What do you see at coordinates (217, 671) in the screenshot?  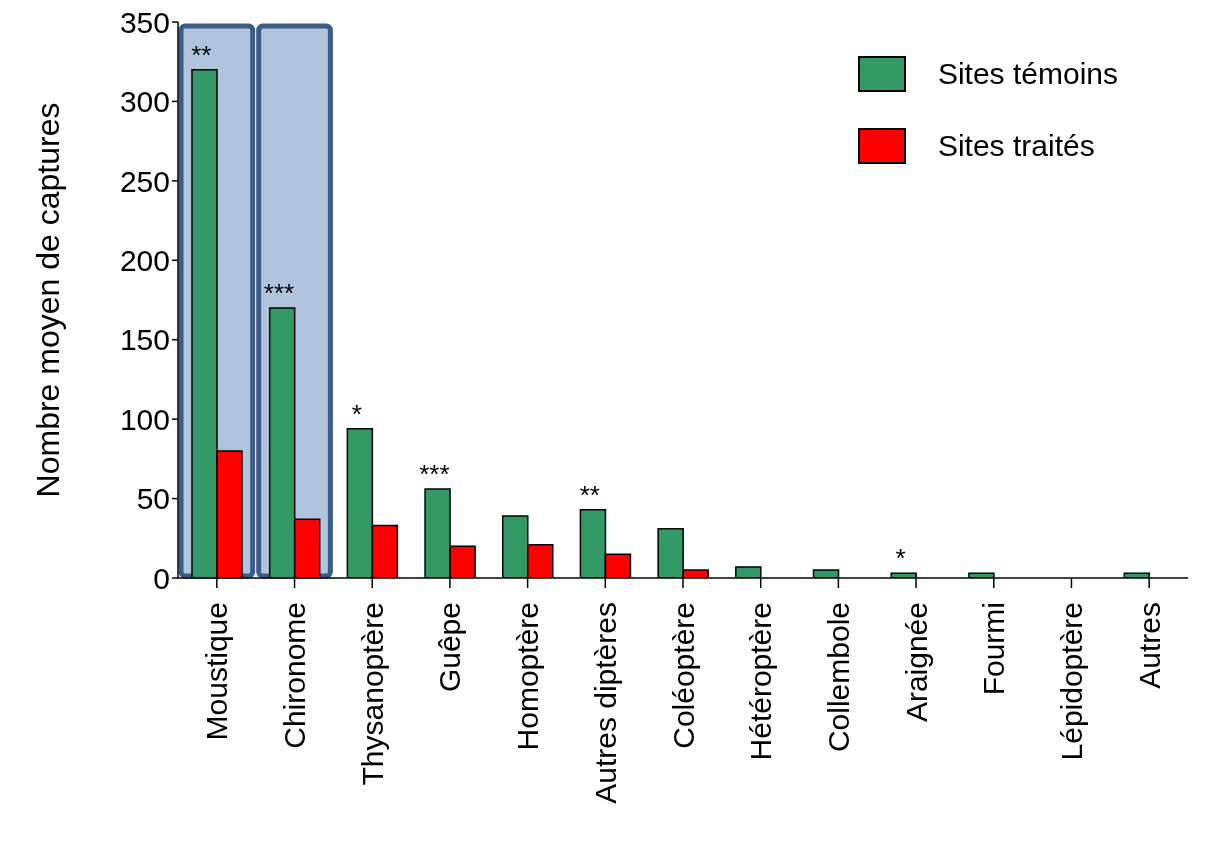 I see `x-tick-label: Moustique` at bounding box center [217, 671].